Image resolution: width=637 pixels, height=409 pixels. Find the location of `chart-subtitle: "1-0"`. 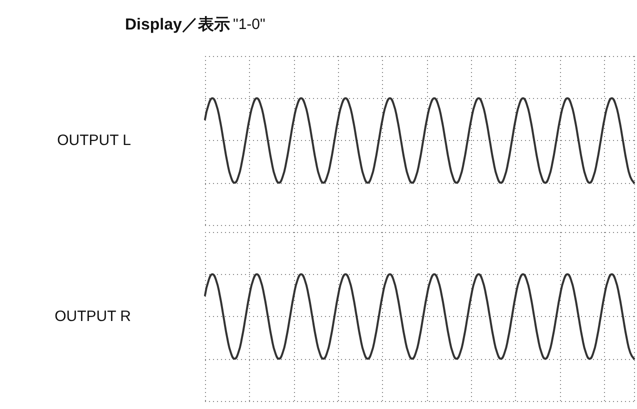

chart-subtitle: "1-0" is located at coordinates (249, 24).